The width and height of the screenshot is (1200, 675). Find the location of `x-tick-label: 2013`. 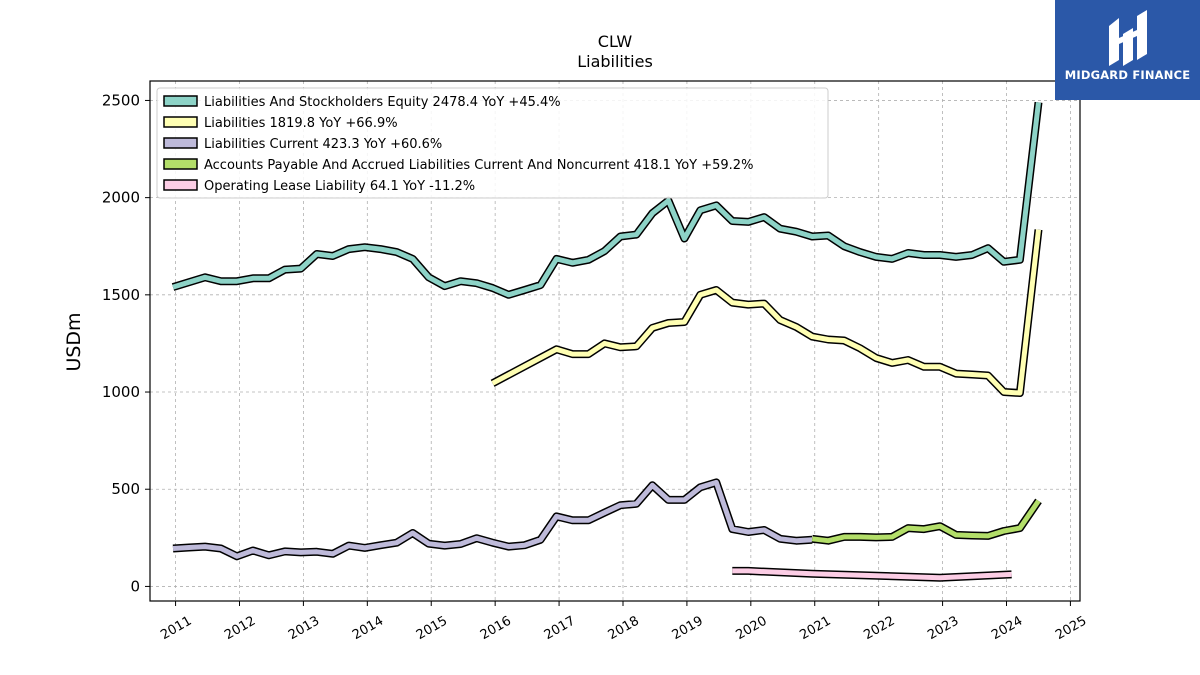

x-tick-label: 2013 is located at coordinates (304, 629).